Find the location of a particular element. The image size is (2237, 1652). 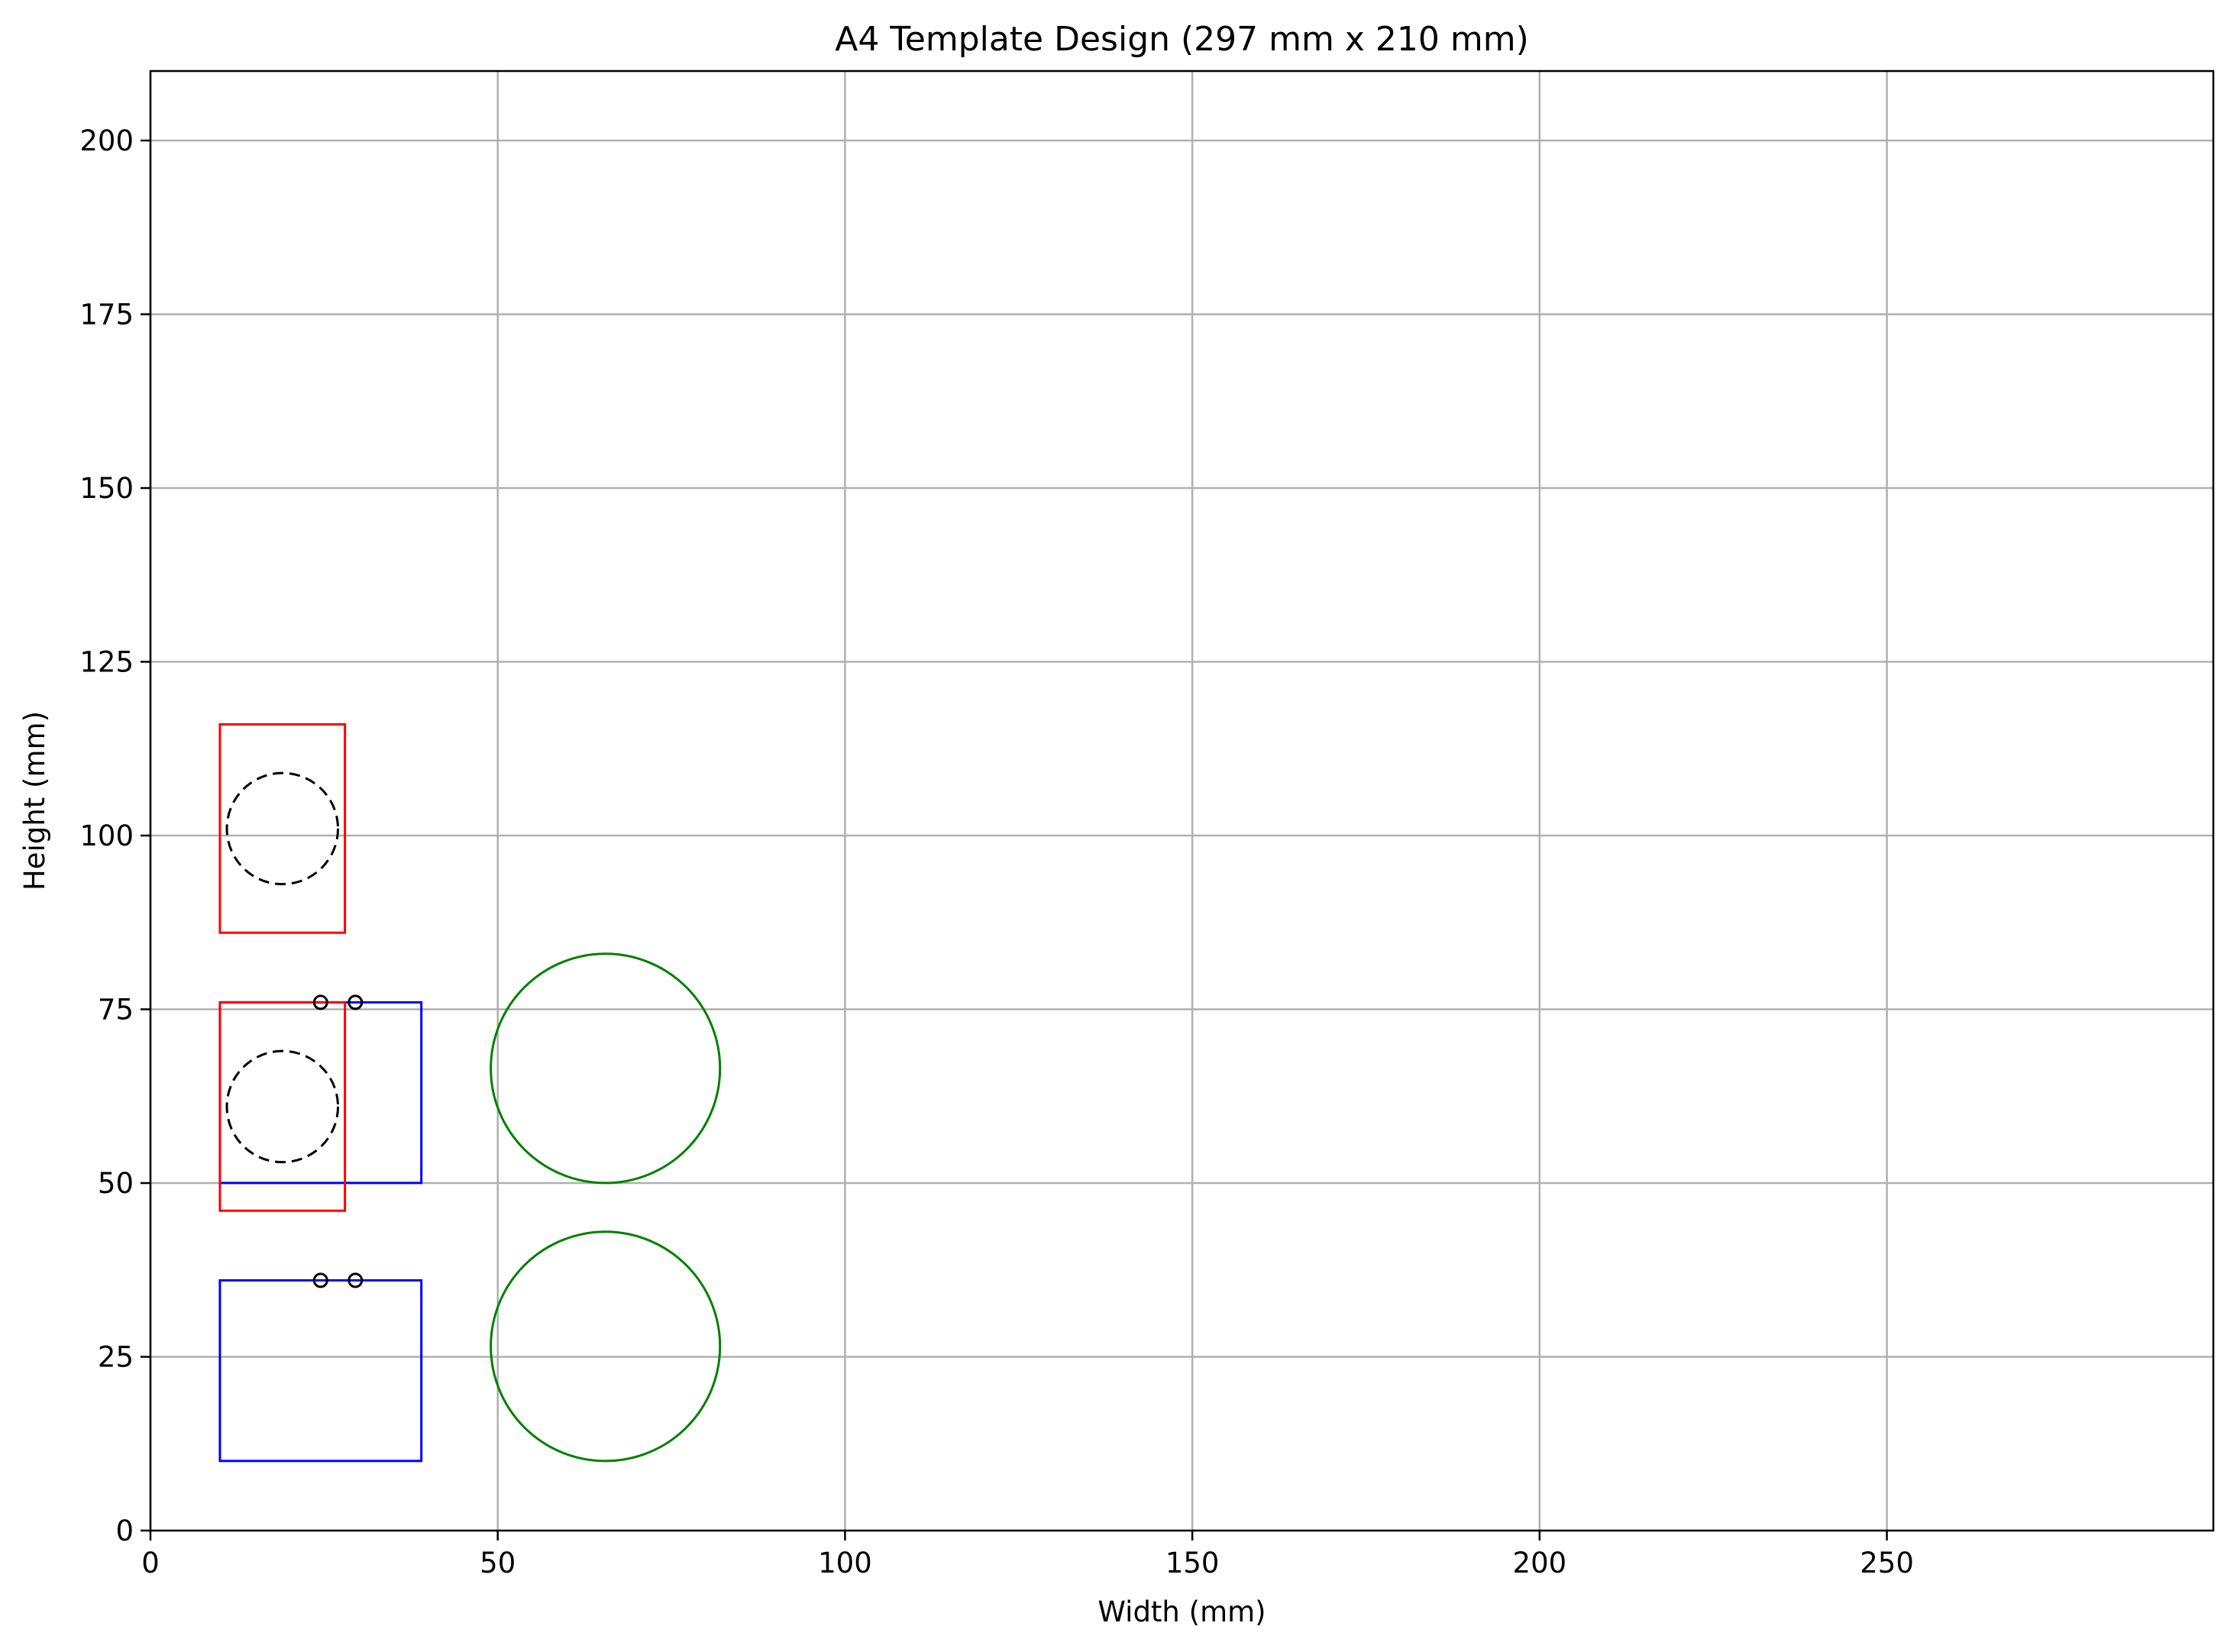

y-tick-label: 200 is located at coordinates (107, 140).